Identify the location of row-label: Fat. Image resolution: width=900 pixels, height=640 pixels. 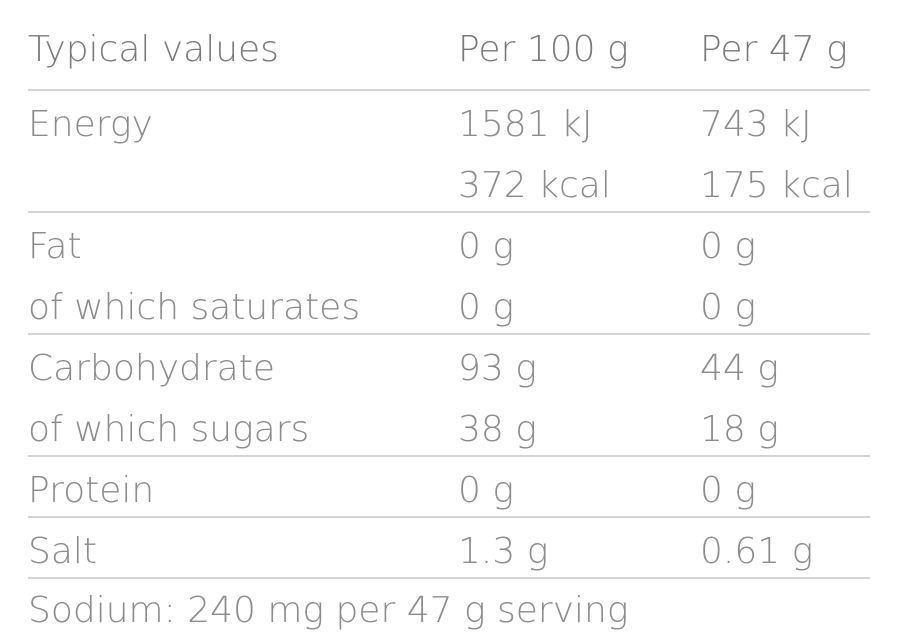
(55, 246).